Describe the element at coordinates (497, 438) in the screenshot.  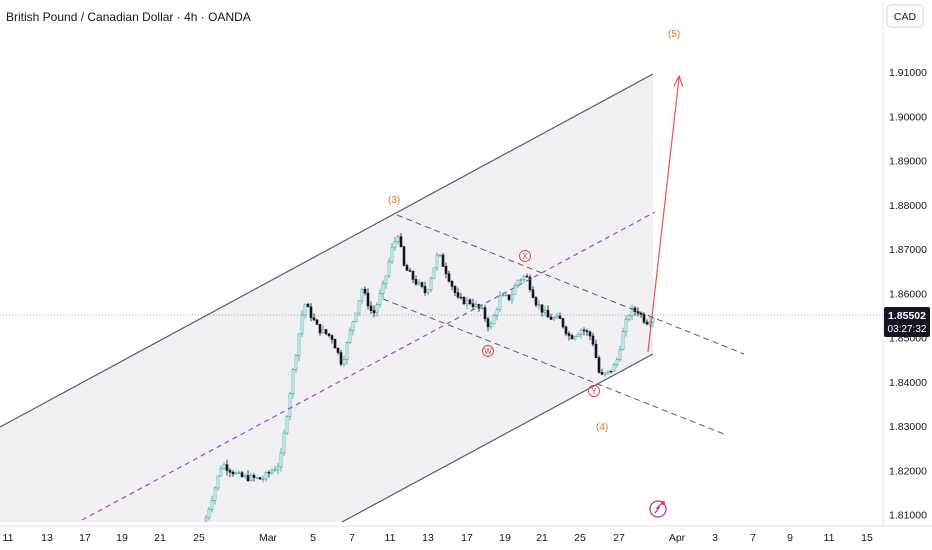
I see `channel-lower-line` at that location.